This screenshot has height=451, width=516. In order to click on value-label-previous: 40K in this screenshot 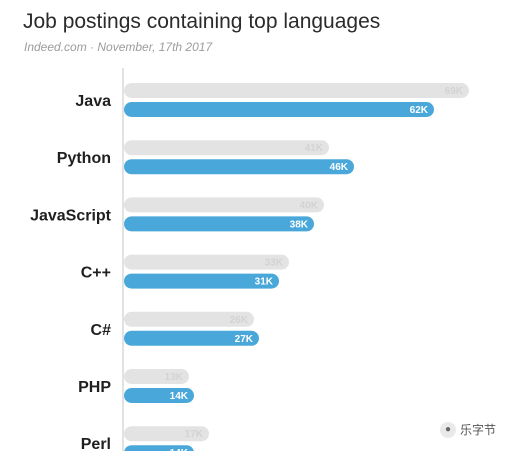, I will do `click(309, 205)`.